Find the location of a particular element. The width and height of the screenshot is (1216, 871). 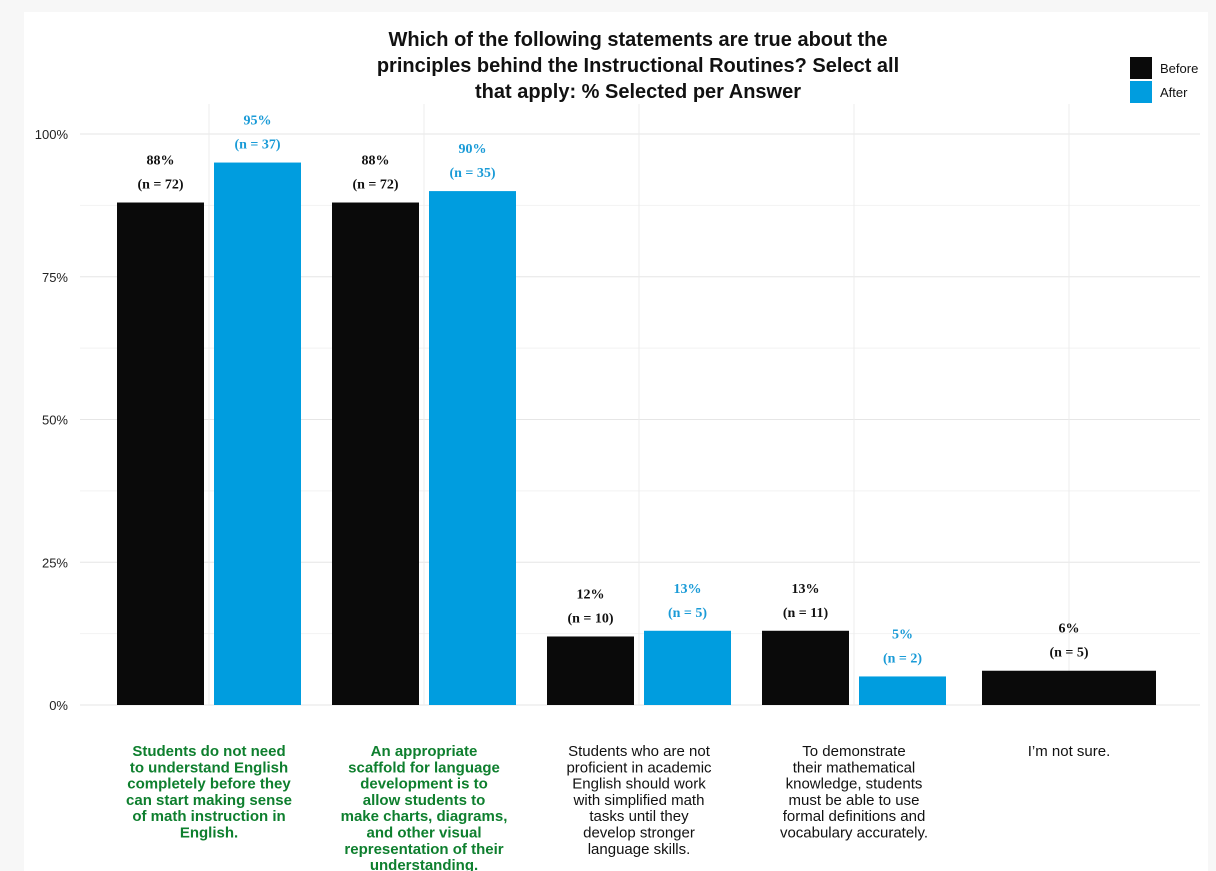

n-label-after: (n = 5) is located at coordinates (687, 613).